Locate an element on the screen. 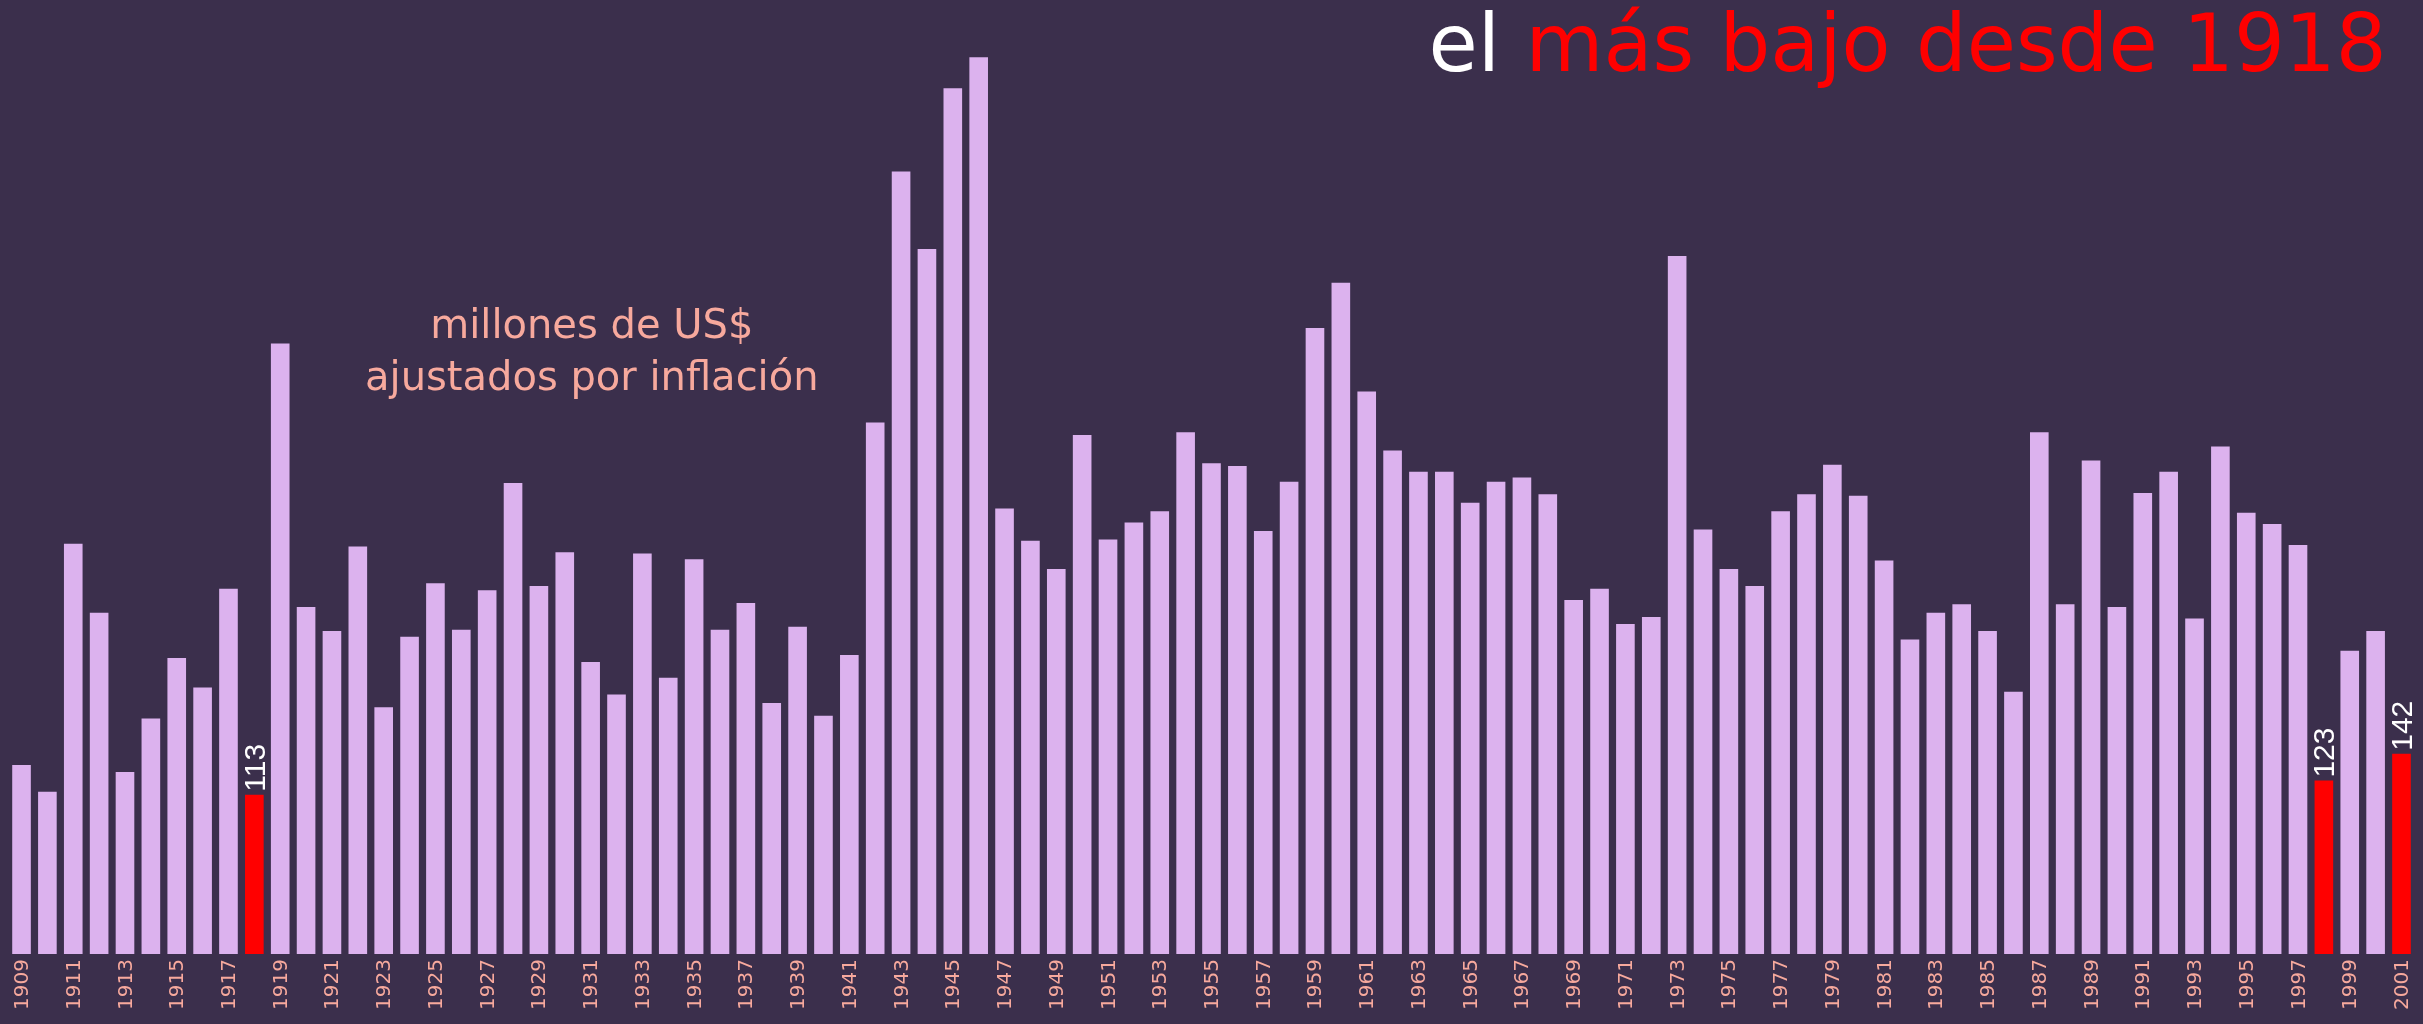  x-tick-label: 1991 is located at coordinates (2142, 984).